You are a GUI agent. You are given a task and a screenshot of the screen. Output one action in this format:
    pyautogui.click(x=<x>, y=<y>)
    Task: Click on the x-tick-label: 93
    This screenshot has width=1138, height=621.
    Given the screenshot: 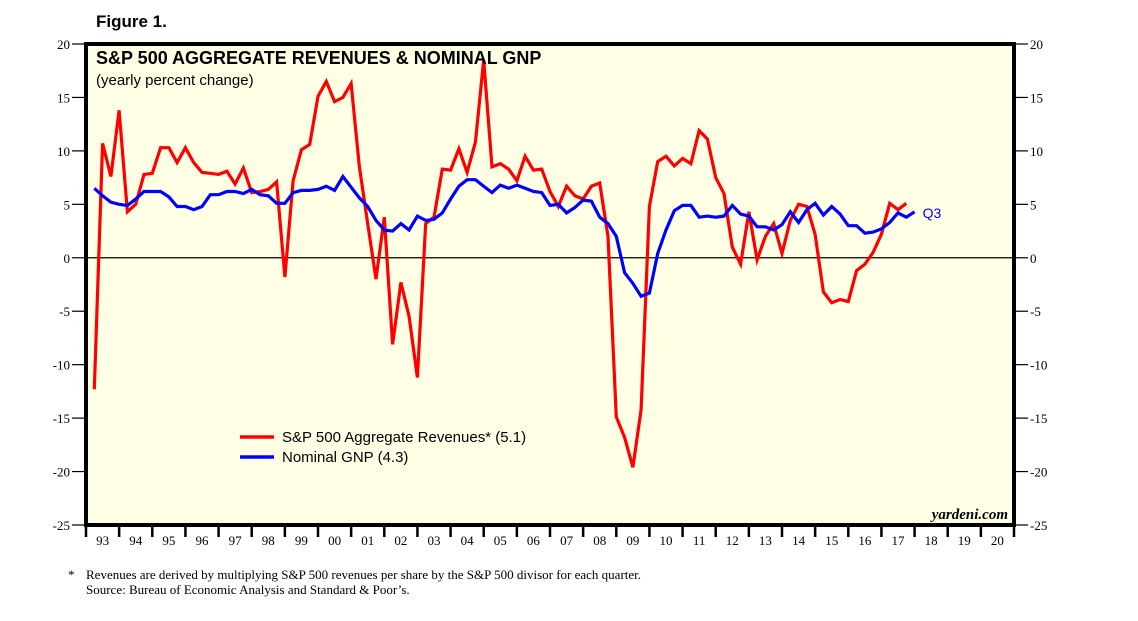 What is the action you would take?
    pyautogui.click(x=102, y=540)
    